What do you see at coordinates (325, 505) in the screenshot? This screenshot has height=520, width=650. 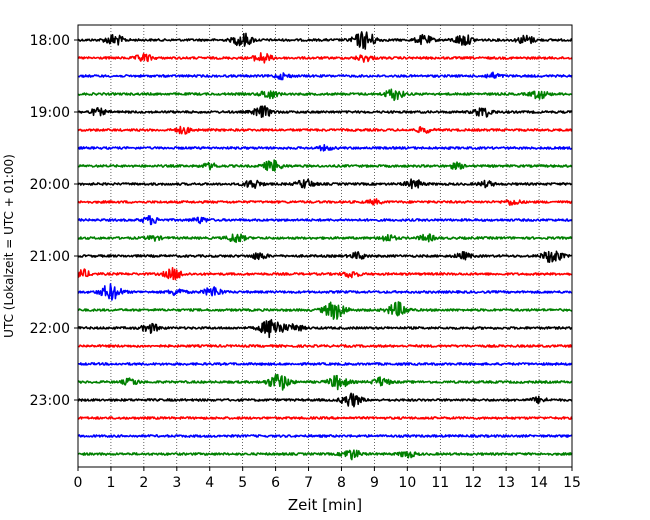 I see `x-axis-label: Zeit [min]` at bounding box center [325, 505].